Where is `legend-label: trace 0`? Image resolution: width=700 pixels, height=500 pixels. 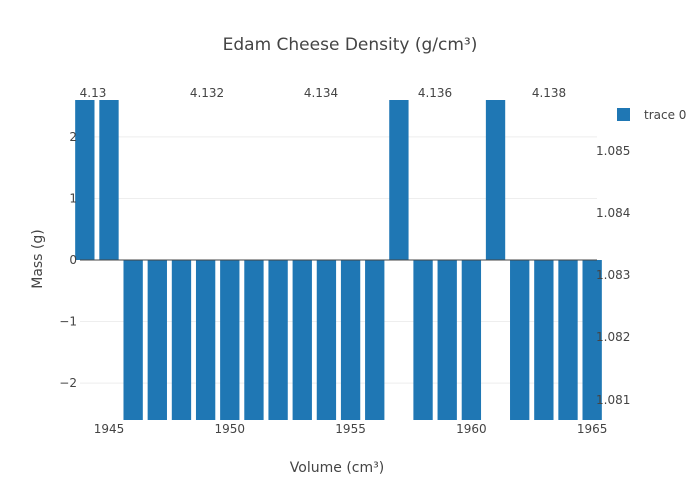 legend-label: trace 0 is located at coordinates (665, 115).